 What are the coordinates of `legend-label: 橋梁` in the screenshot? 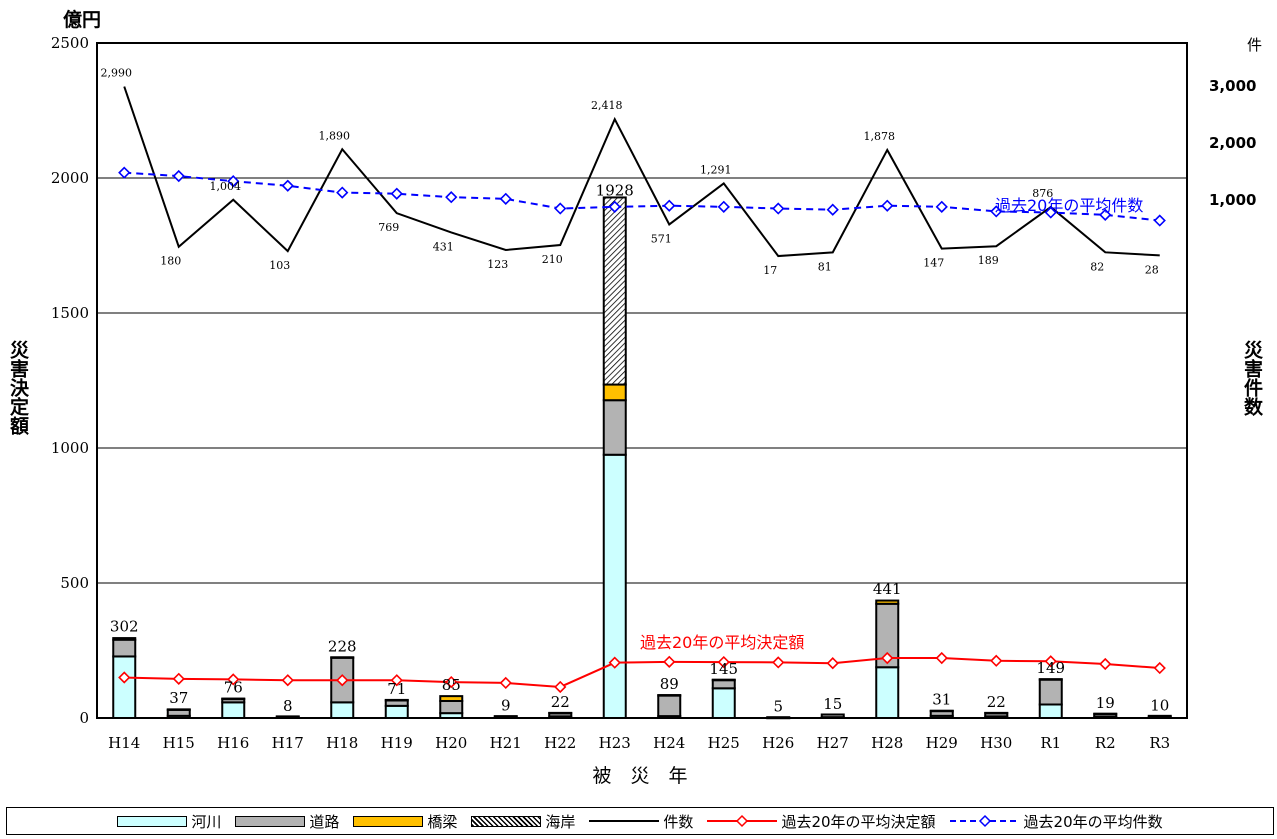 It's located at (442, 821).